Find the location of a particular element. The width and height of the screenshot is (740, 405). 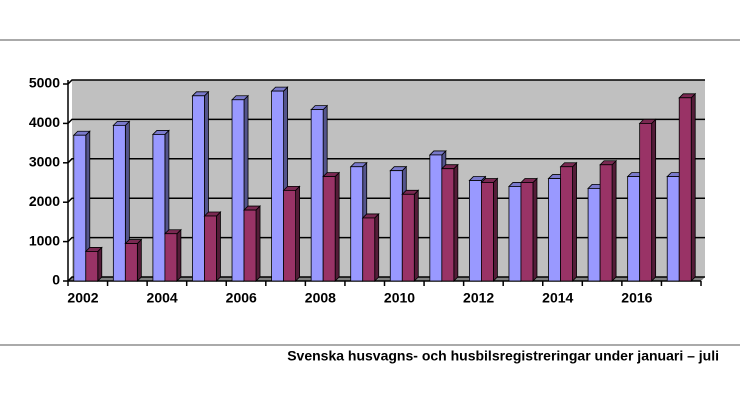

x-tick-label: 2008 is located at coordinates (320, 298).